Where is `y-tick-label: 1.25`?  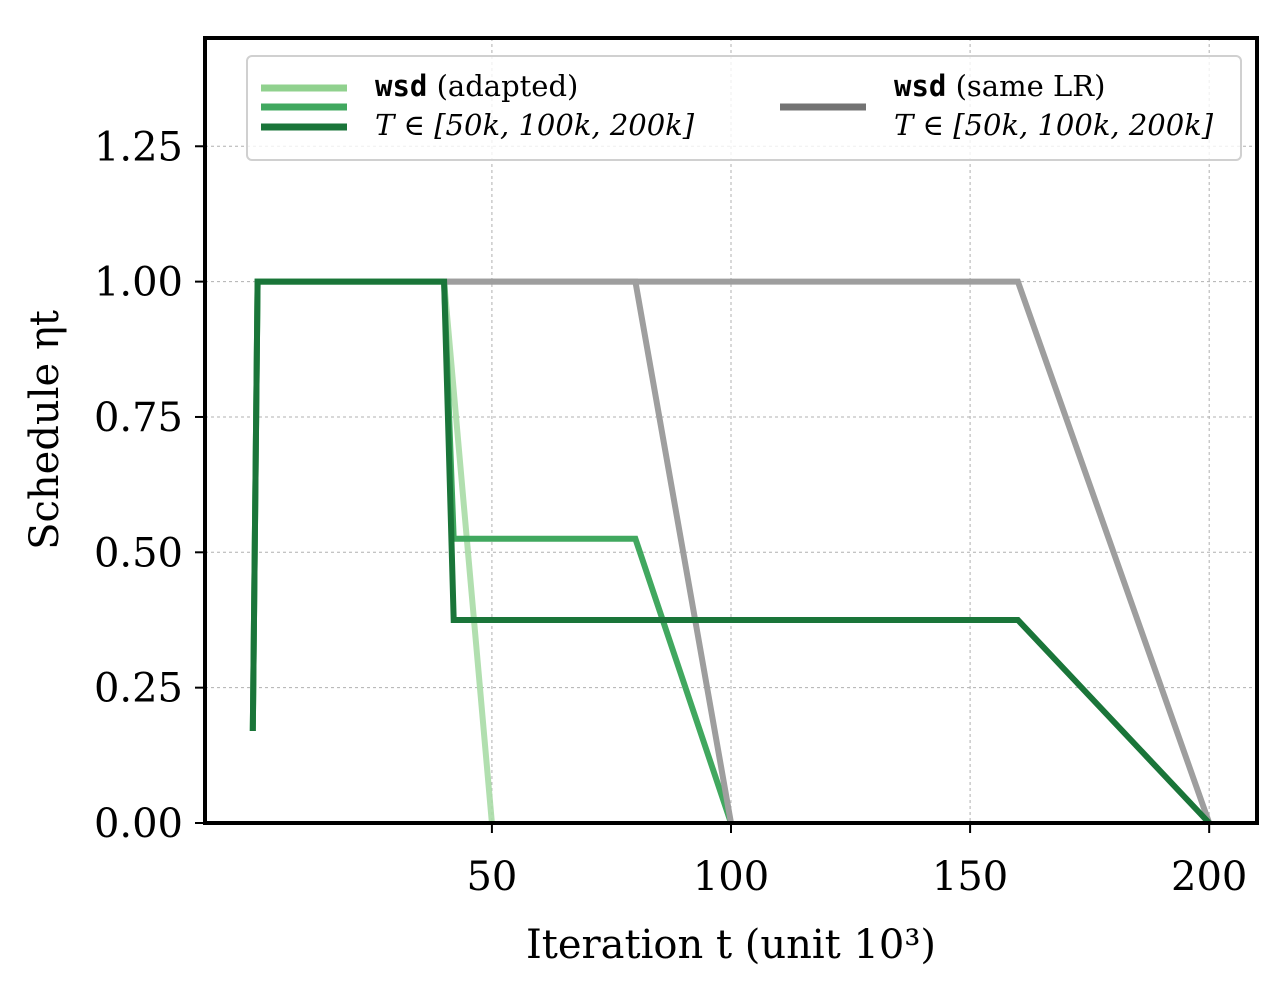
y-tick-label: 1.25 is located at coordinates (138, 147).